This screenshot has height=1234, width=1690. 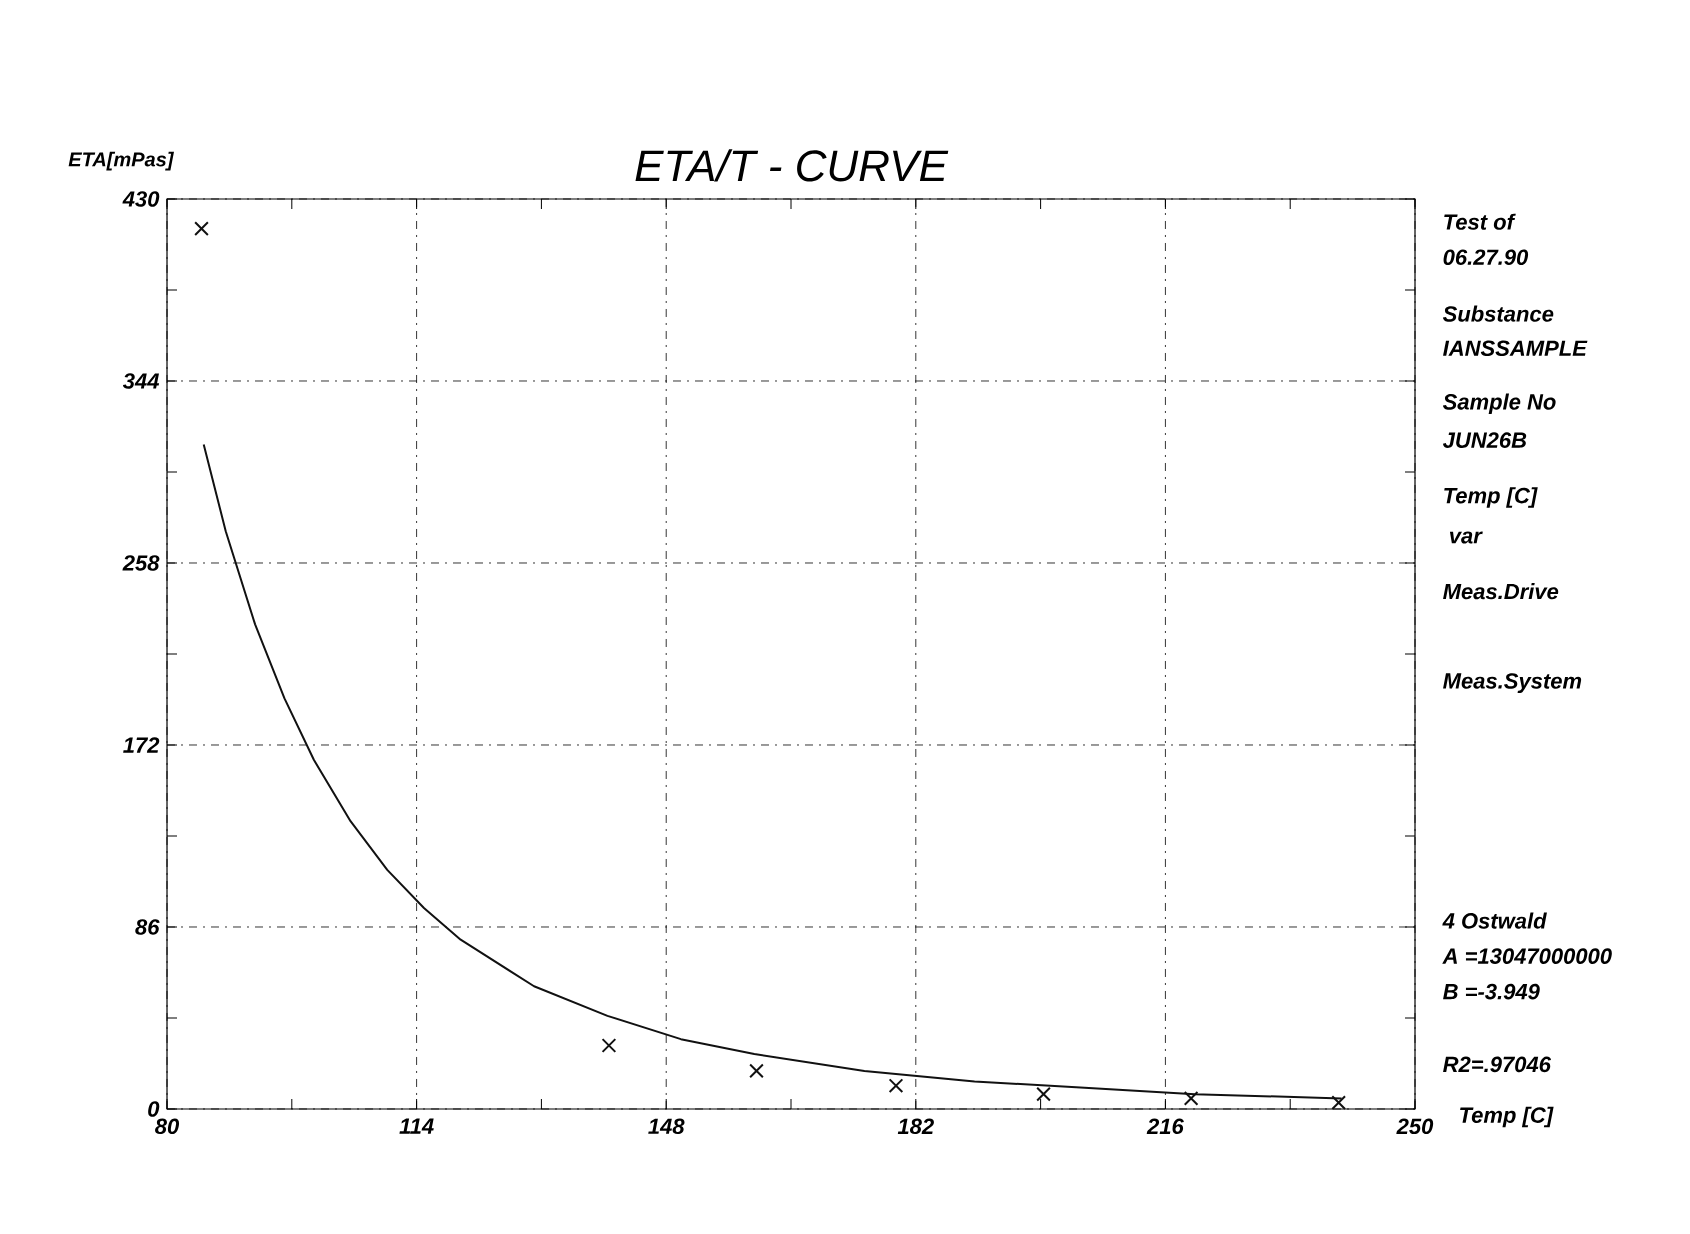 What do you see at coordinates (1165, 1126) in the screenshot?
I see `x-tick-label: 216` at bounding box center [1165, 1126].